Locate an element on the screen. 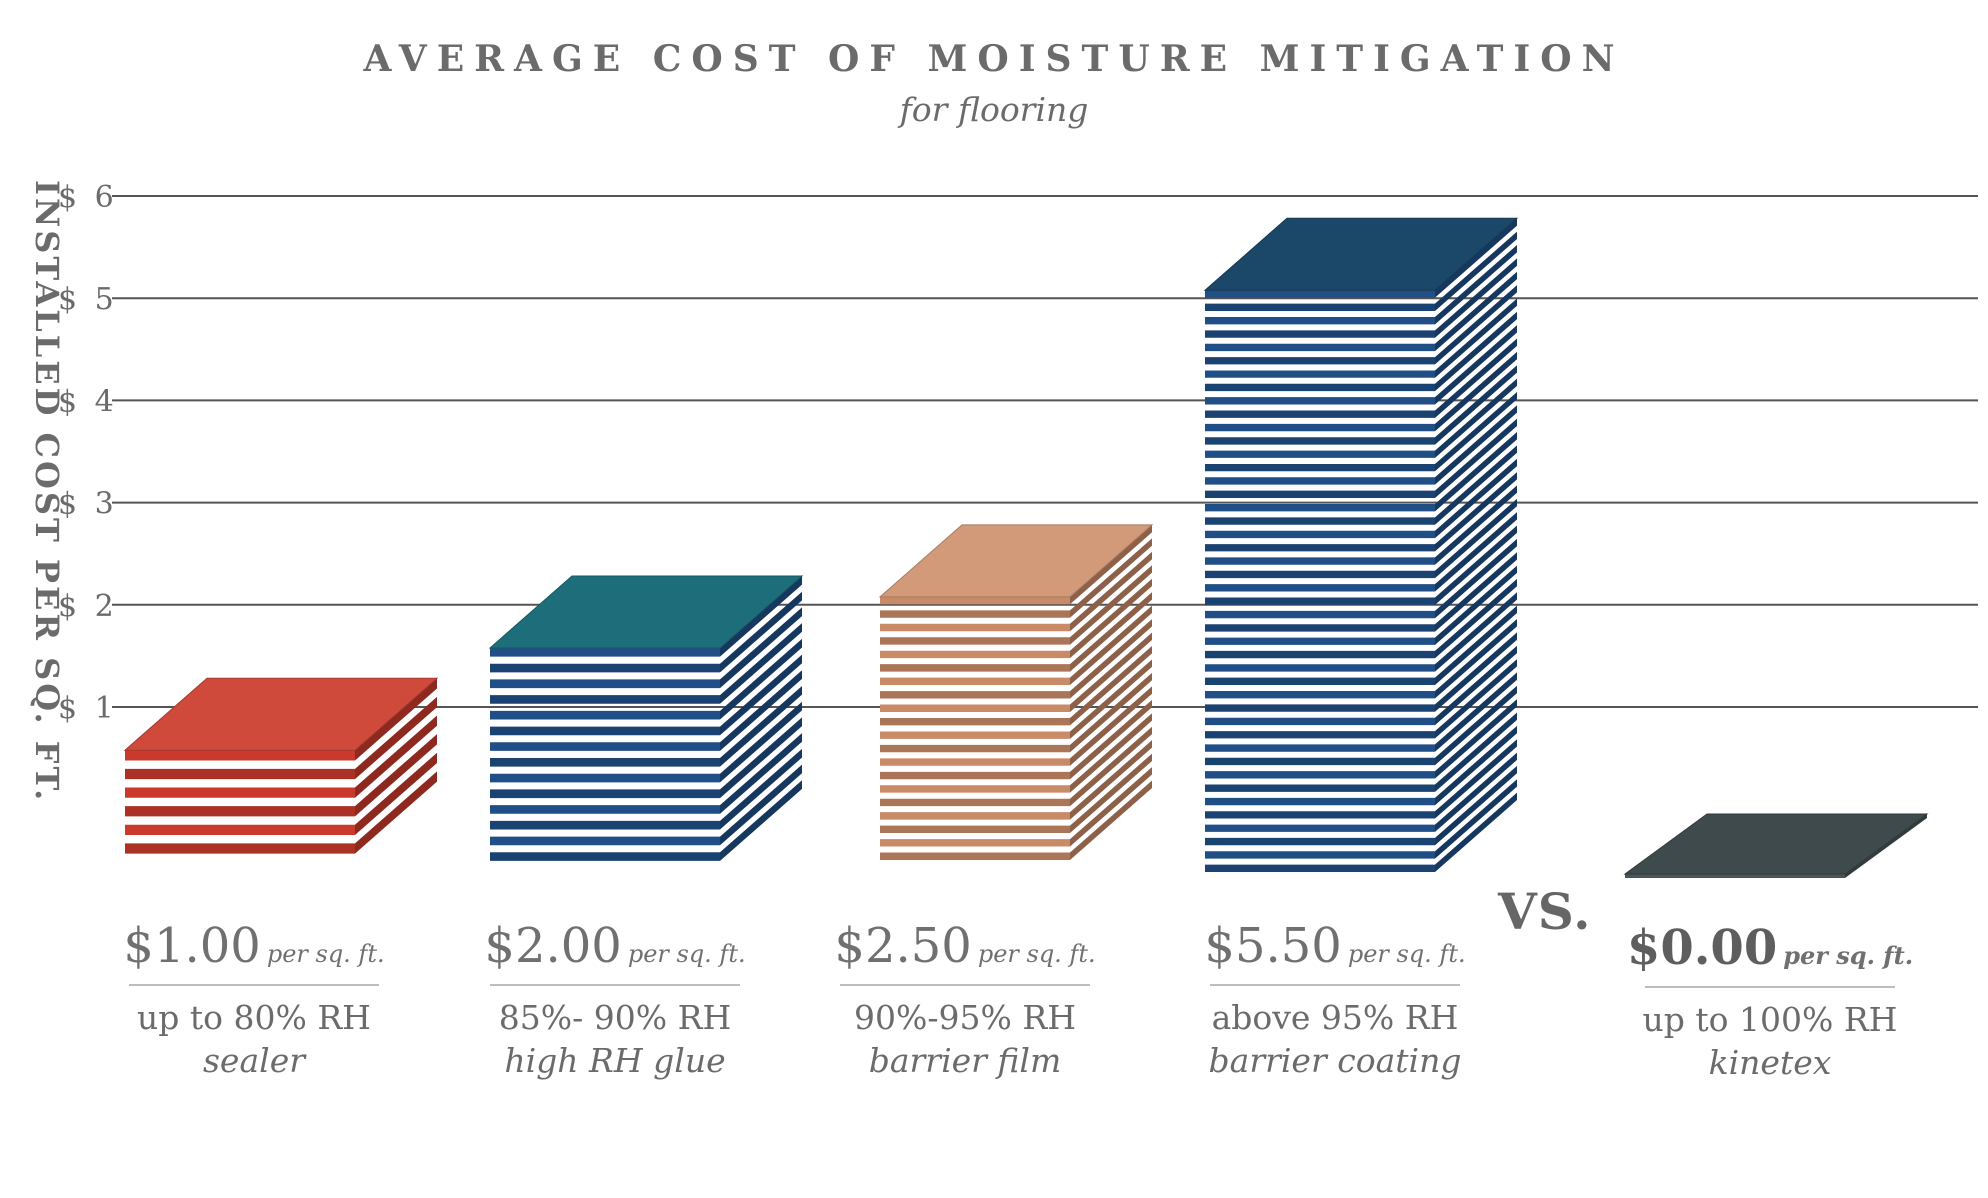  bar-barrier-film is located at coordinates (1016, 692).